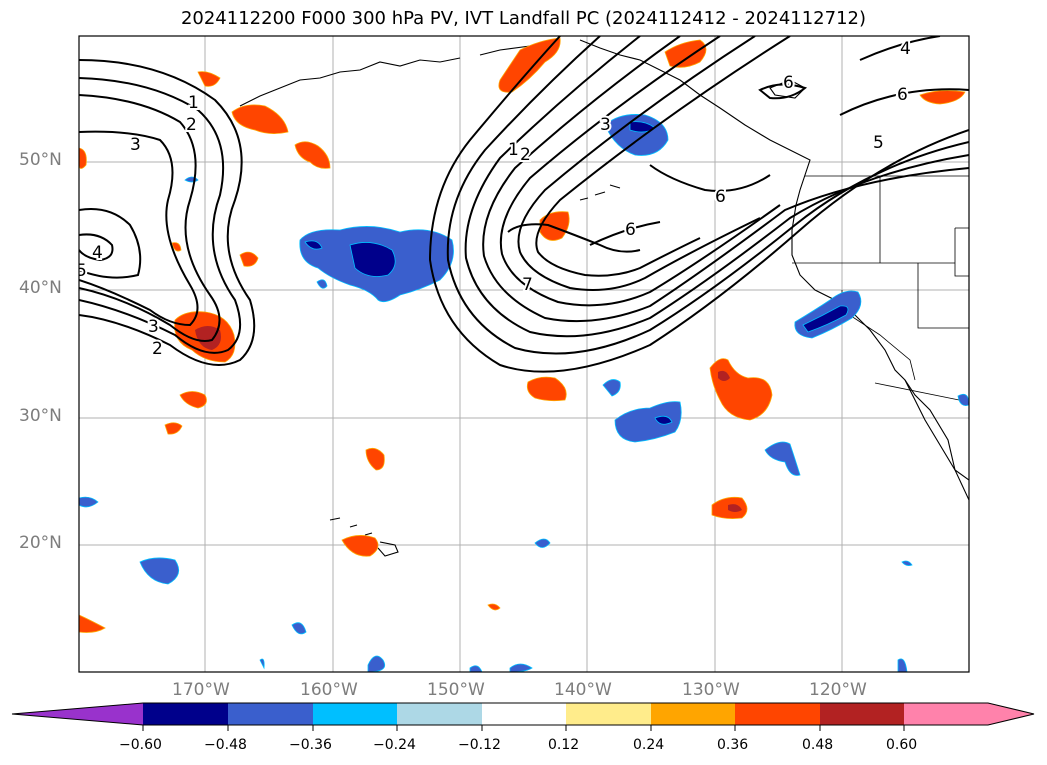 The image size is (1047, 765). I want to click on colorbar-extend-high, so click(969, 714).